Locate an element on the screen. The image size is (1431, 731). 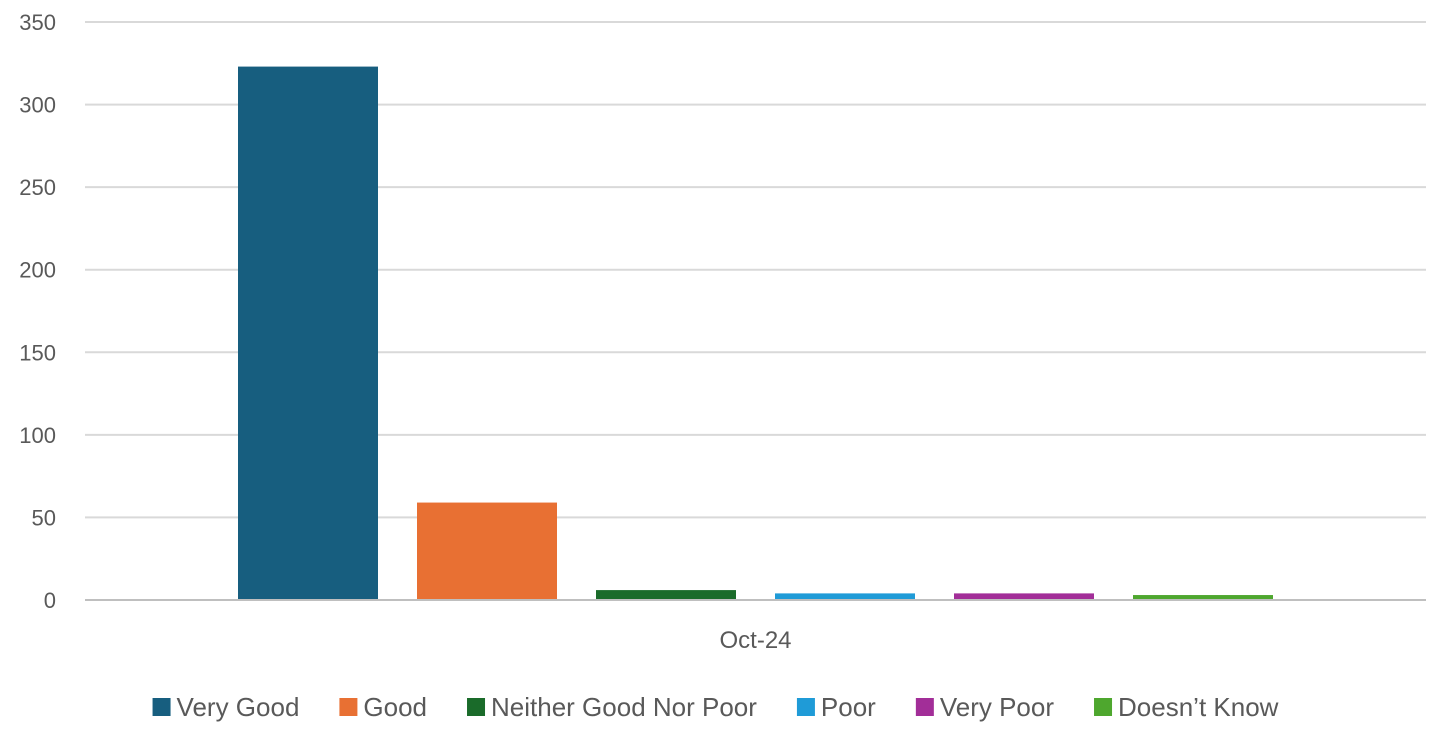
y-tick-label: 250 is located at coordinates (37, 187).